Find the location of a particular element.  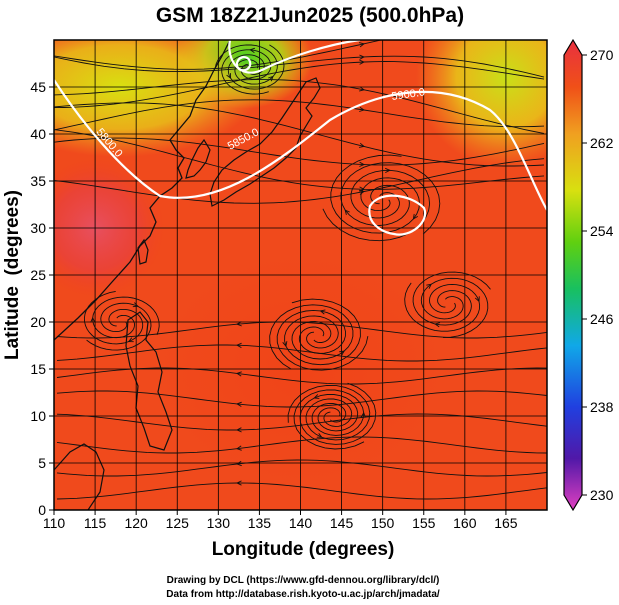

x-tick-label-115: 115 is located at coordinates (95, 523).